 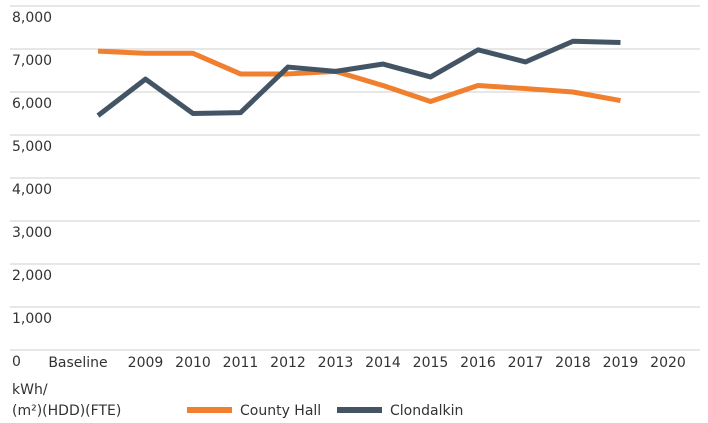 I want to click on y-tick-label: 5,000, so click(x=32, y=147).